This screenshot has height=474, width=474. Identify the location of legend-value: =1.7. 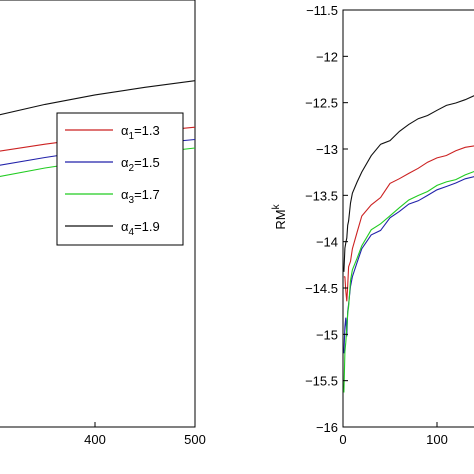
(147, 194).